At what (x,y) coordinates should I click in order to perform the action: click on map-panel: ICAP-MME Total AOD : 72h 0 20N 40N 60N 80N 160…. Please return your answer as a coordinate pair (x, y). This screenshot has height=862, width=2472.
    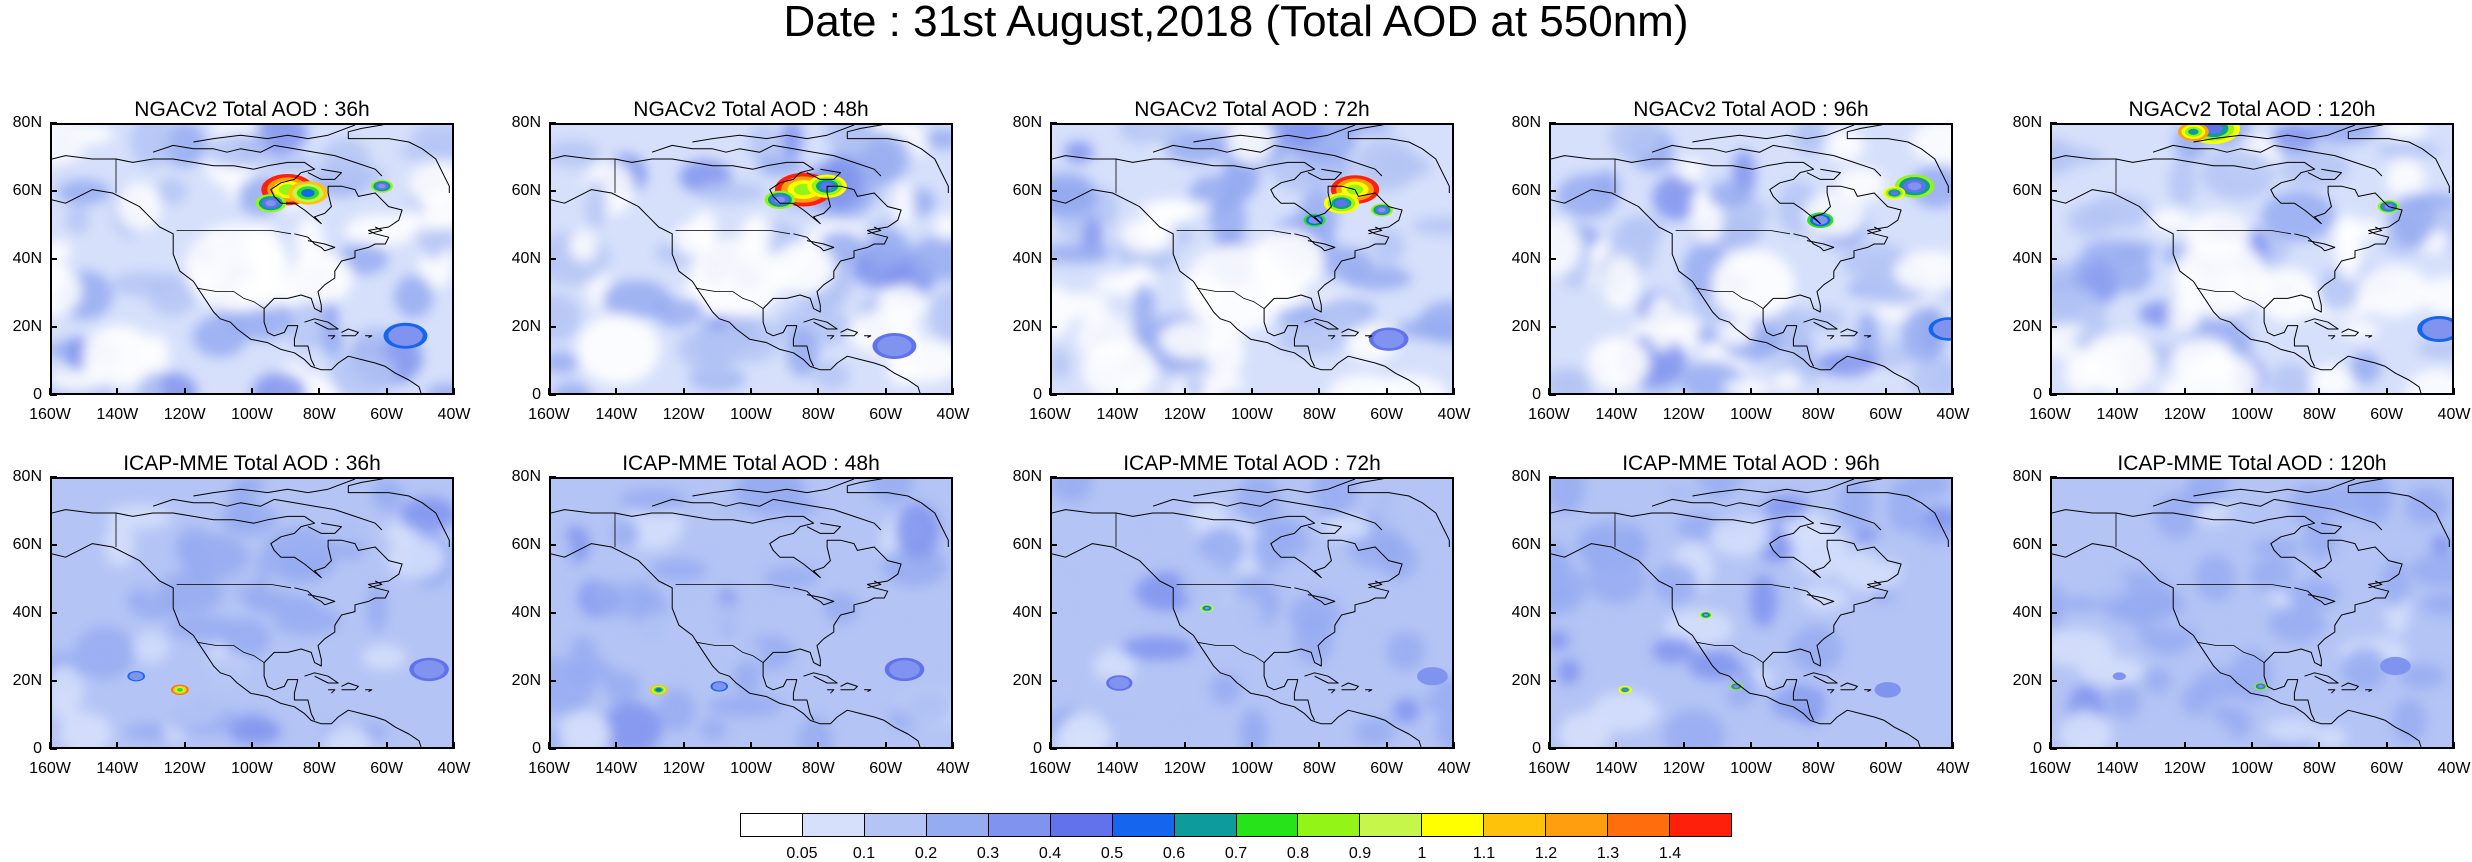
    Looking at the image, I should click on (1242, 615).